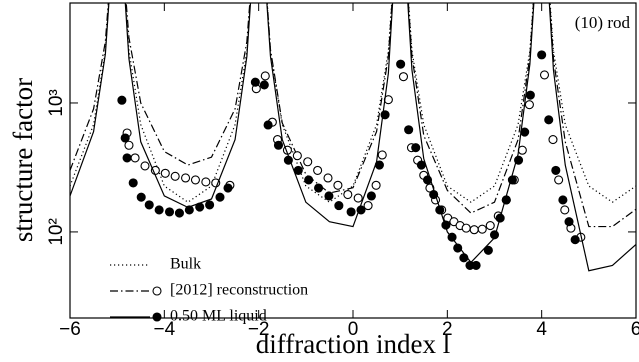 The width and height of the screenshot is (639, 362). I want to click on x-tick-label: 2, so click(447, 329).